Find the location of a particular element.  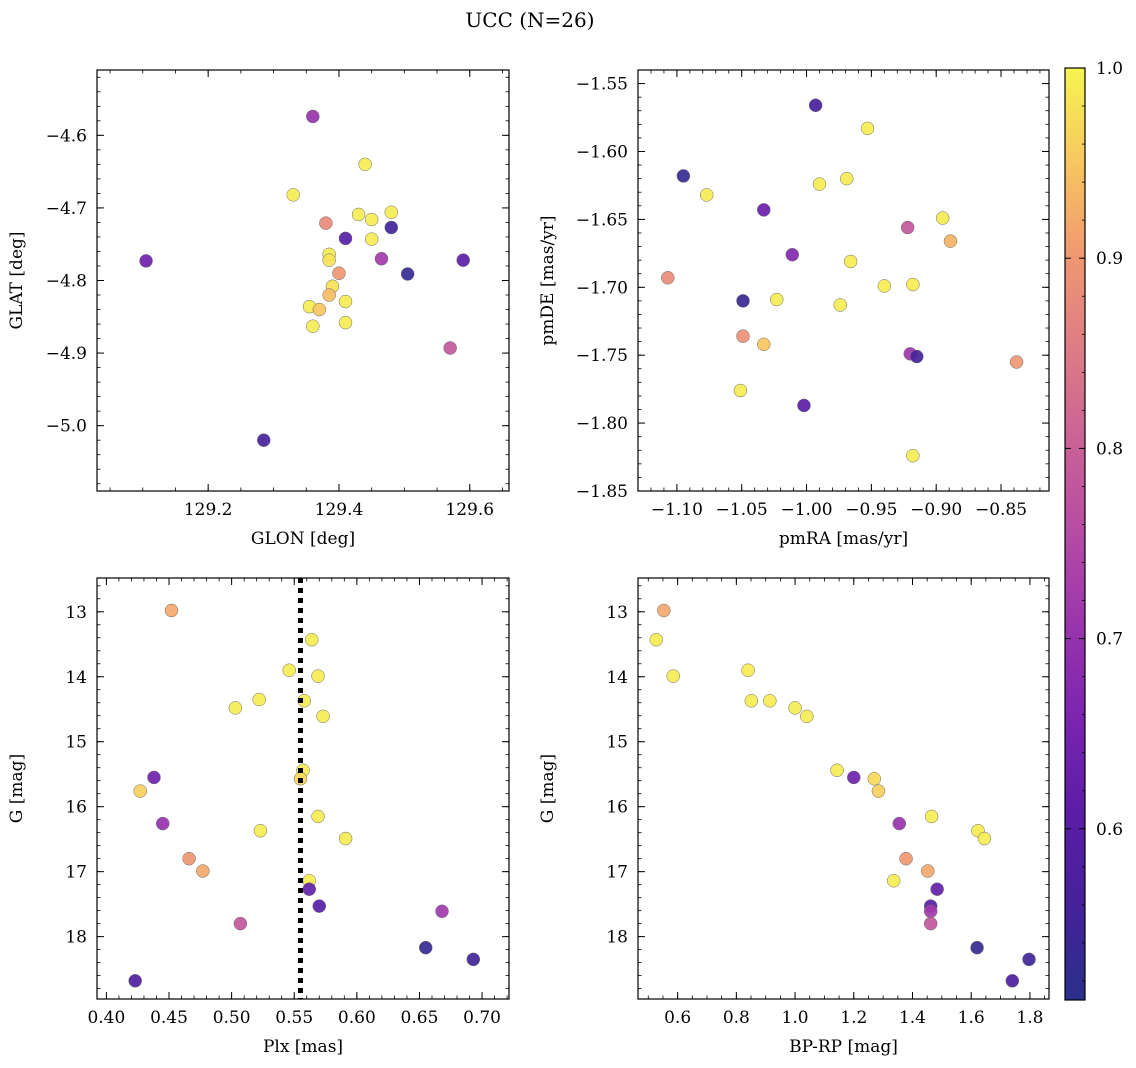

y-tick-label: −4.6 is located at coordinates (66, 136).